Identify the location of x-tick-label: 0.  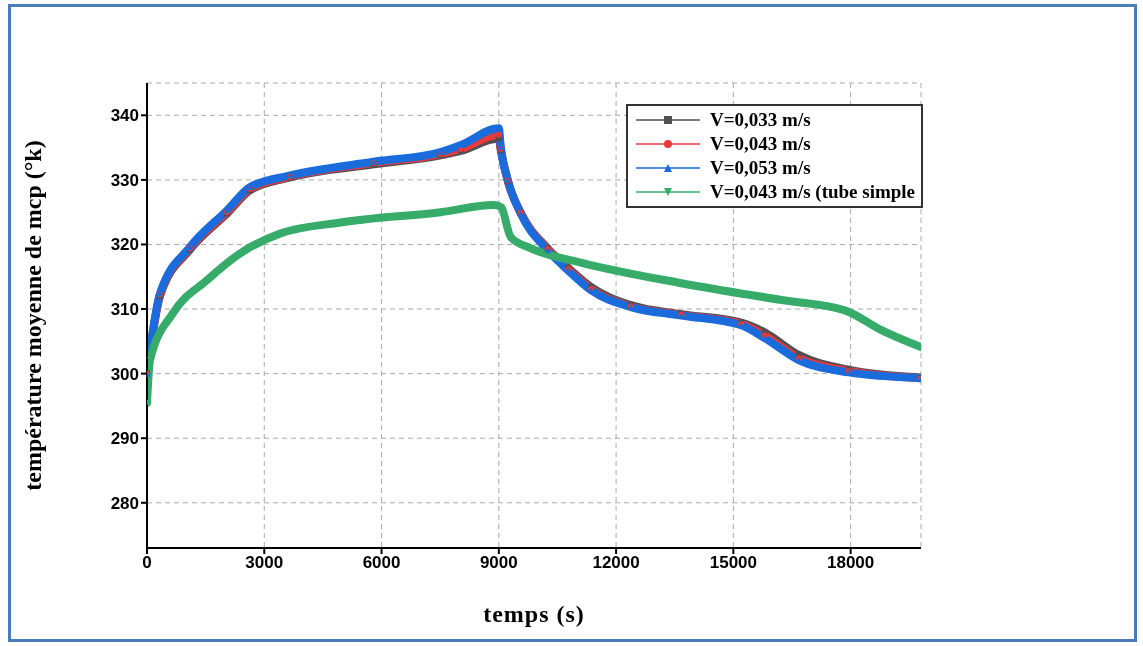
(147, 563).